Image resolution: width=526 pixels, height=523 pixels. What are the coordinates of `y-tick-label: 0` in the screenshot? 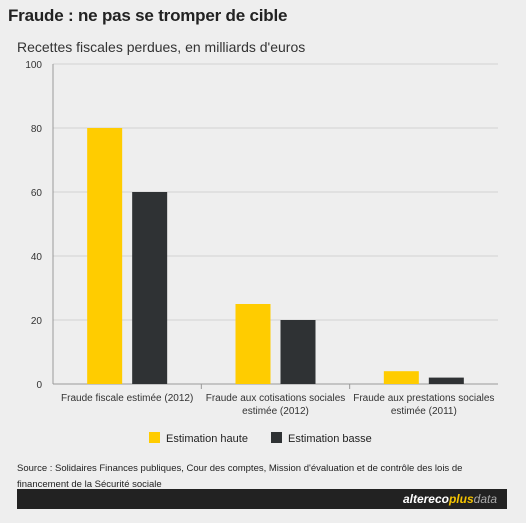 It's located at (39, 385).